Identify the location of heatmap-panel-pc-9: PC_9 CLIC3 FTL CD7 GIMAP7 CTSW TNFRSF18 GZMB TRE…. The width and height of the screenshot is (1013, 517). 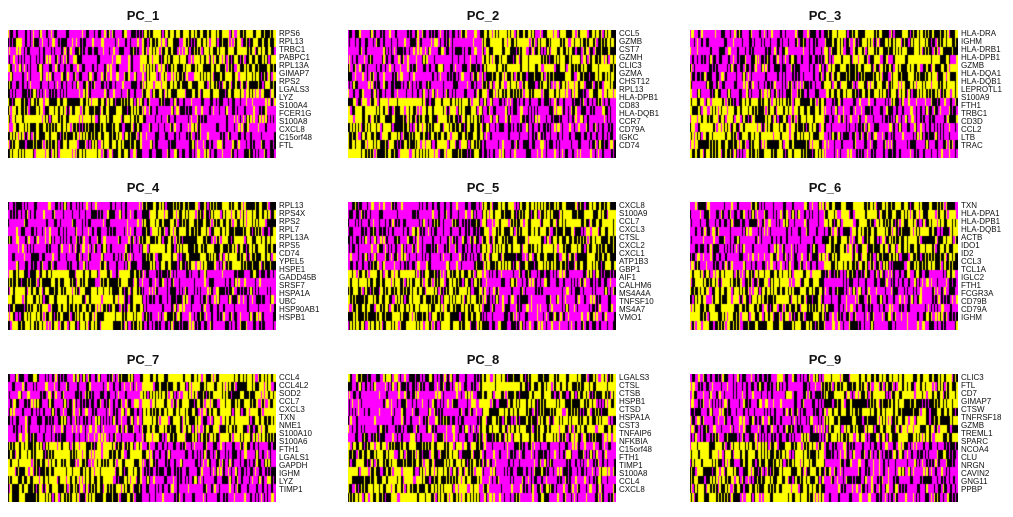
(851, 430).